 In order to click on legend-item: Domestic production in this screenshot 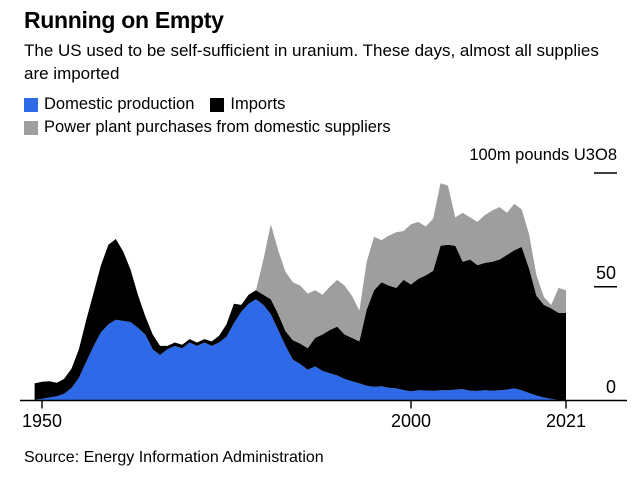, I will do `click(109, 104)`.